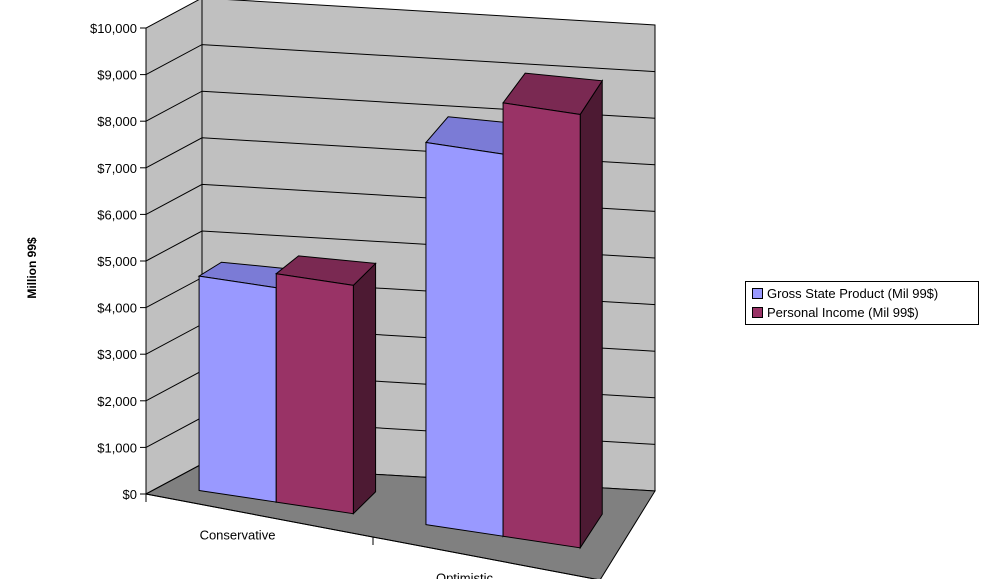 The height and width of the screenshot is (579, 981). Describe the element at coordinates (853, 293) in the screenshot. I see `legend-label: Gross State Product (Mil 99$)` at that location.